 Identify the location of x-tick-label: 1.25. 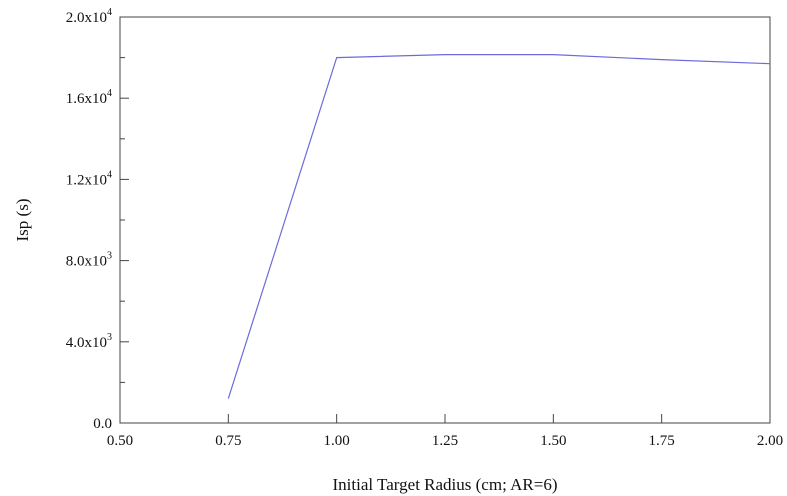
(445, 441).